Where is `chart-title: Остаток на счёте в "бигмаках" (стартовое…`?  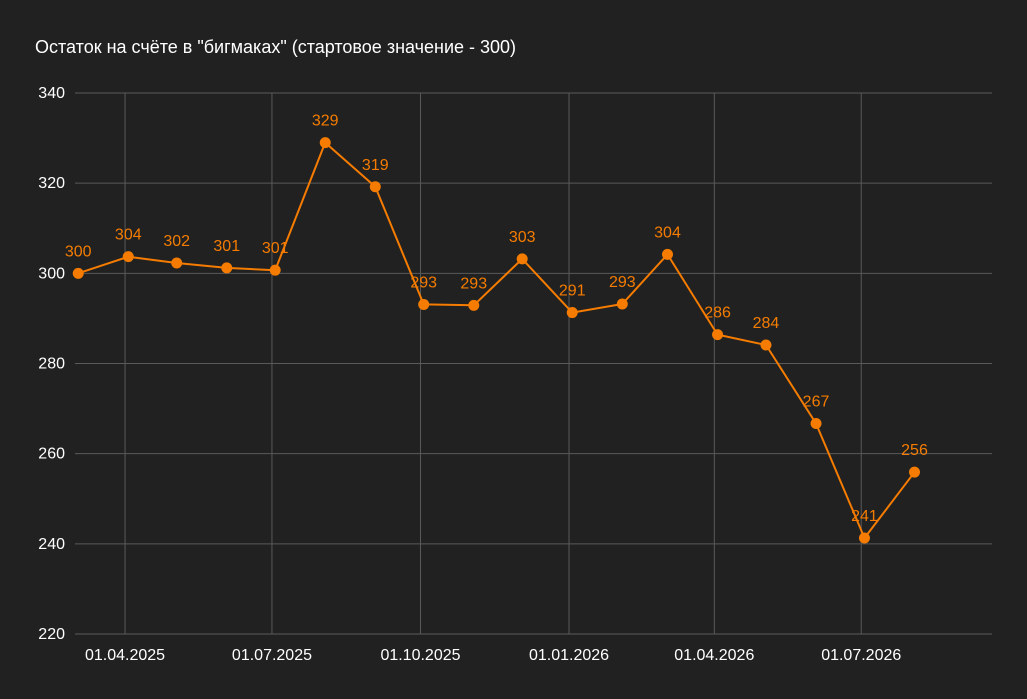
chart-title: Остаток на счёте в "бигмаках" (стартовое… is located at coordinates (276, 47).